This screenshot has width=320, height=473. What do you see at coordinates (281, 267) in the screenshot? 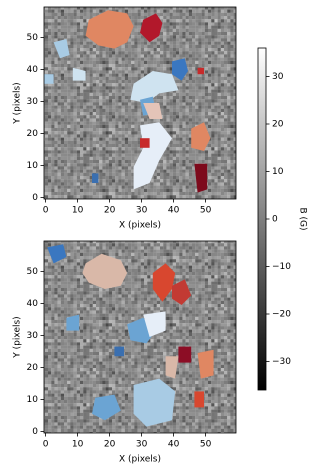
I see `colorbar-tick-label: −10` at bounding box center [281, 267].